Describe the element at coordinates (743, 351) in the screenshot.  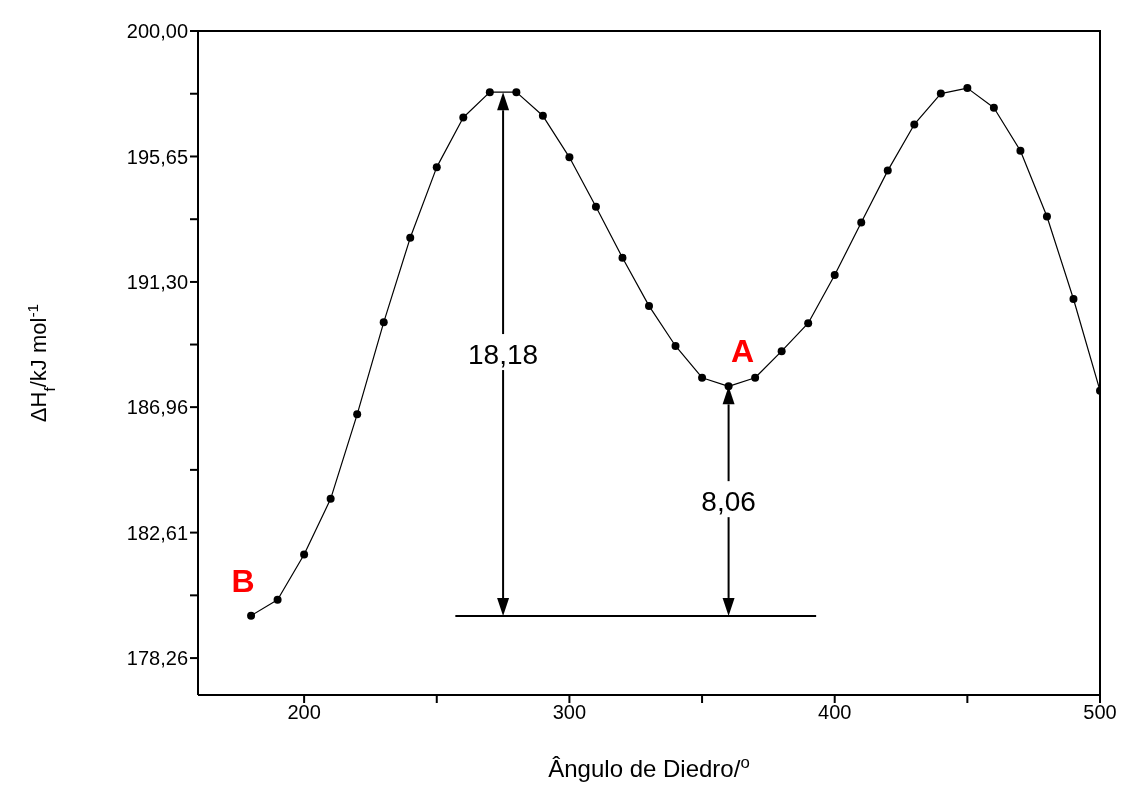
I see `annotation: A` at that location.